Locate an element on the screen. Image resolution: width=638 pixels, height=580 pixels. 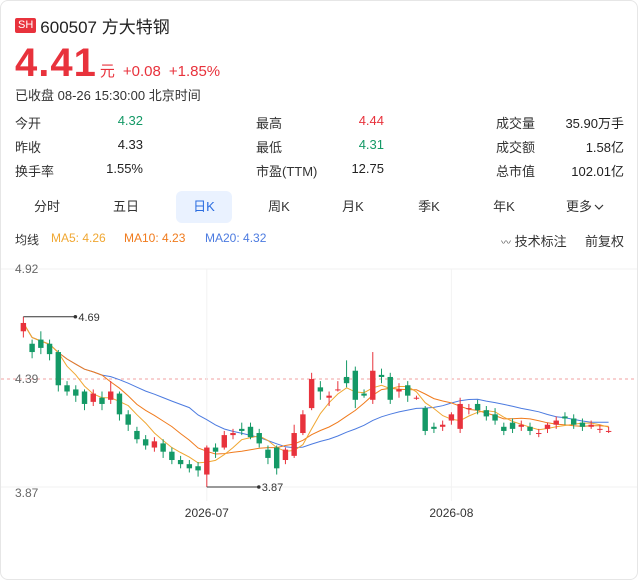
stat-label: 成交额 is located at coordinates (516, 147).